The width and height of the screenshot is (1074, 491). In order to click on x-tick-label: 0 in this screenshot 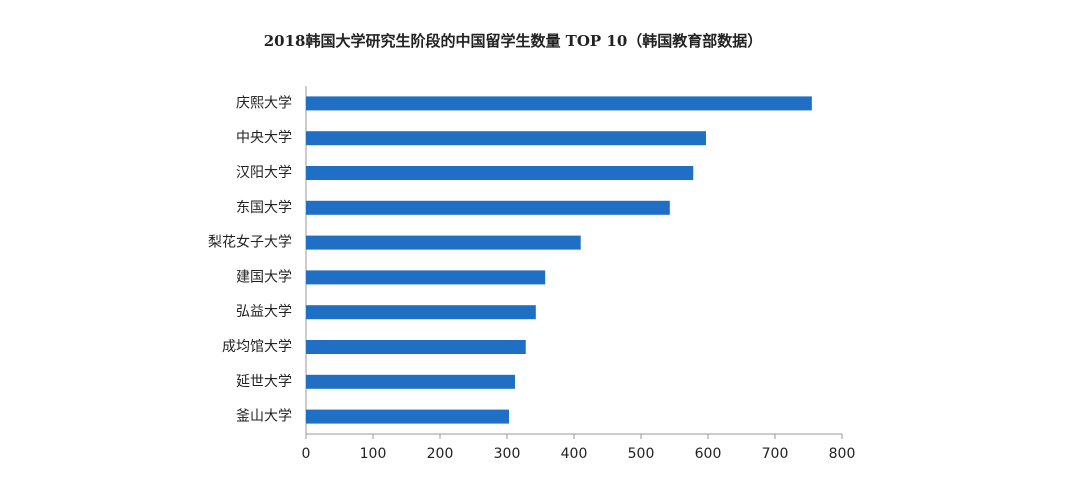, I will do `click(306, 454)`.